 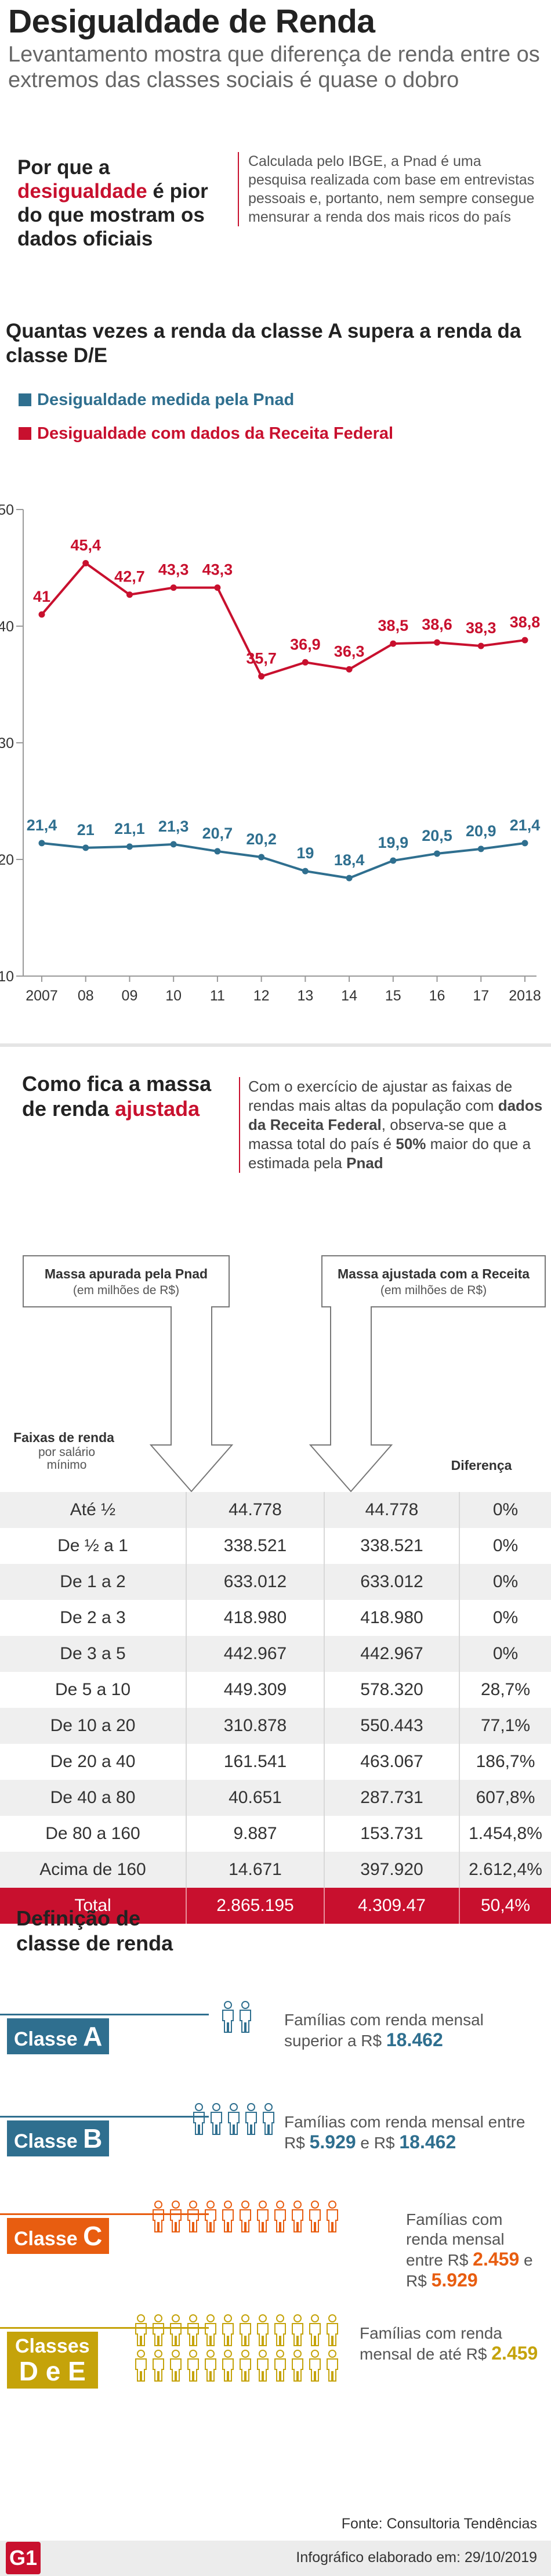 I want to click on y-tick-label: 30, so click(x=7, y=743).